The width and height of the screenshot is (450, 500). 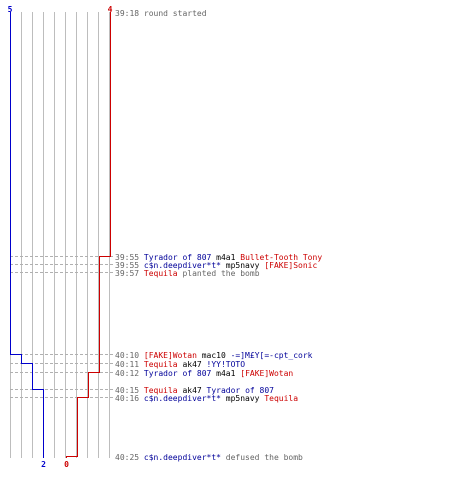 I want to click on blue-end-count: 2, so click(x=43, y=464).